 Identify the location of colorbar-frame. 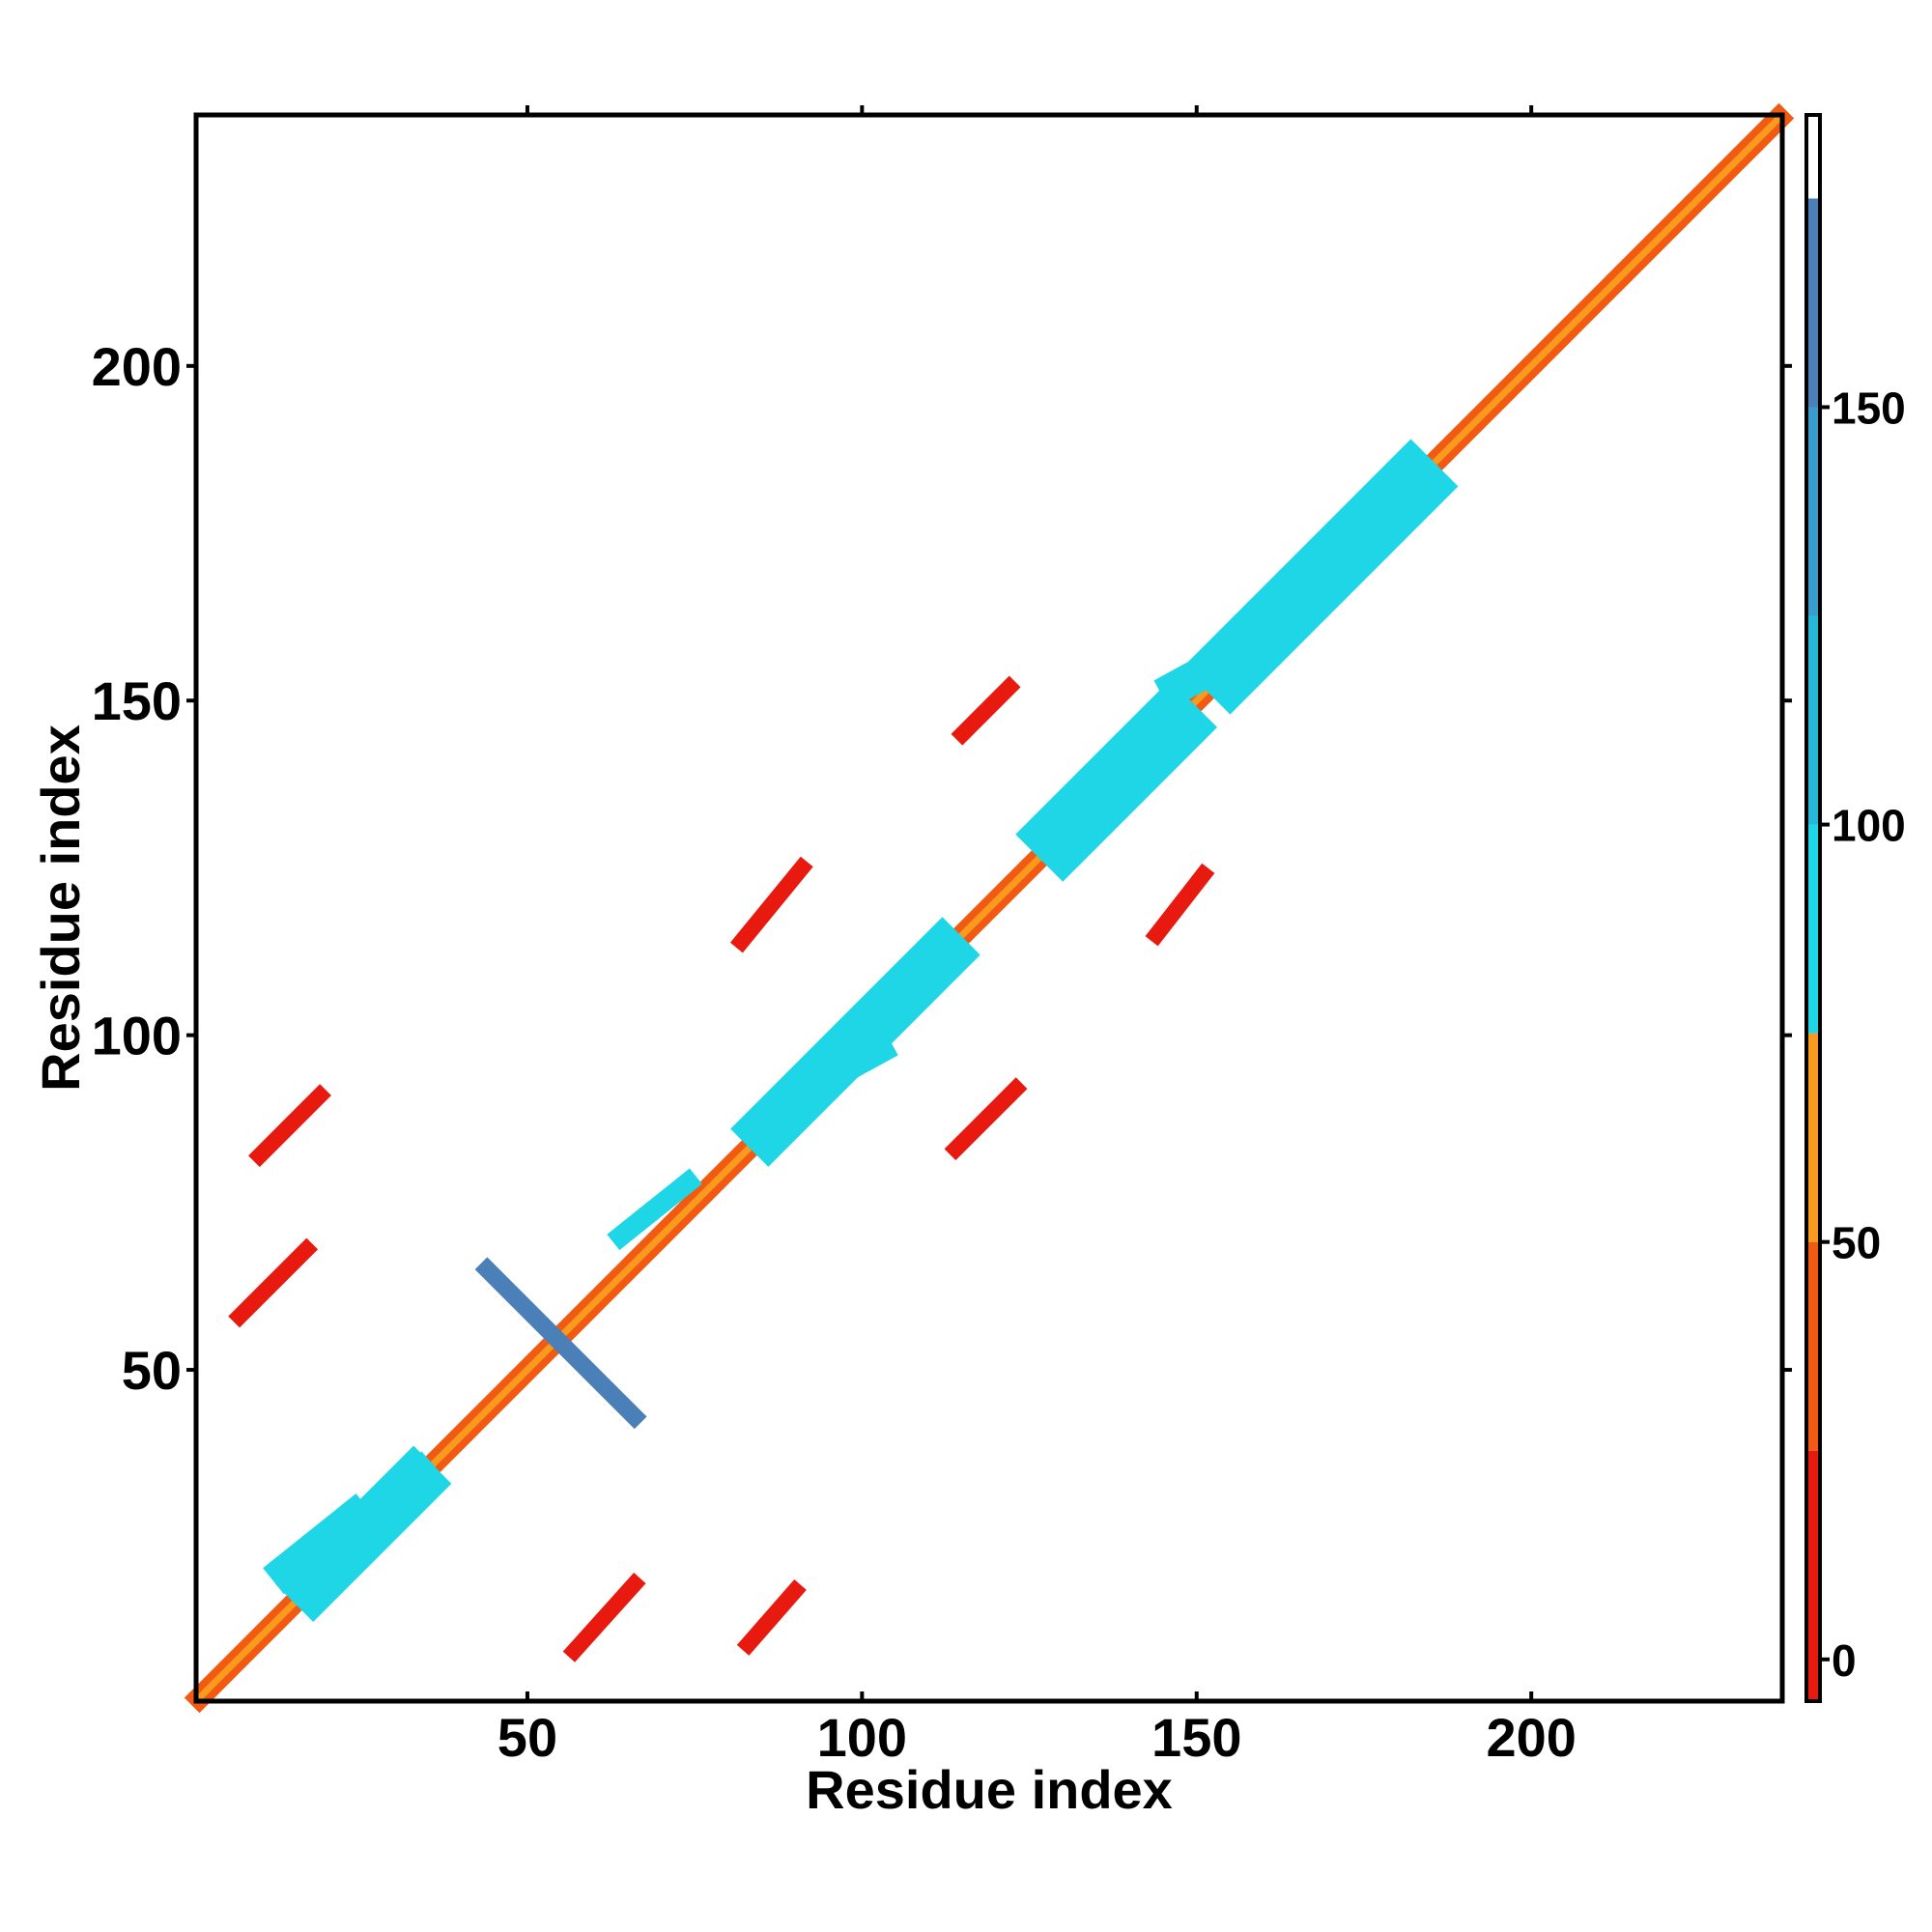
(1813, 908).